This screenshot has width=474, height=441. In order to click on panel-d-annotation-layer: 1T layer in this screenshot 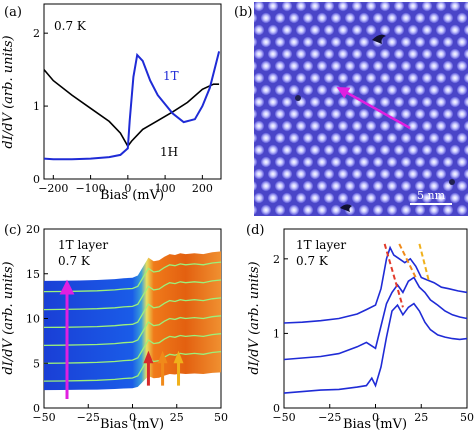, I will do `click(321, 245)`.